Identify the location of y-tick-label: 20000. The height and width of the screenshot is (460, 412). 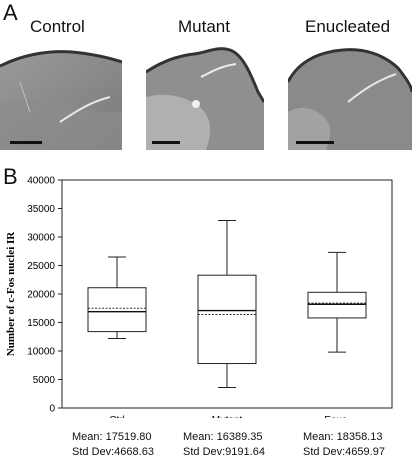
(41, 295).